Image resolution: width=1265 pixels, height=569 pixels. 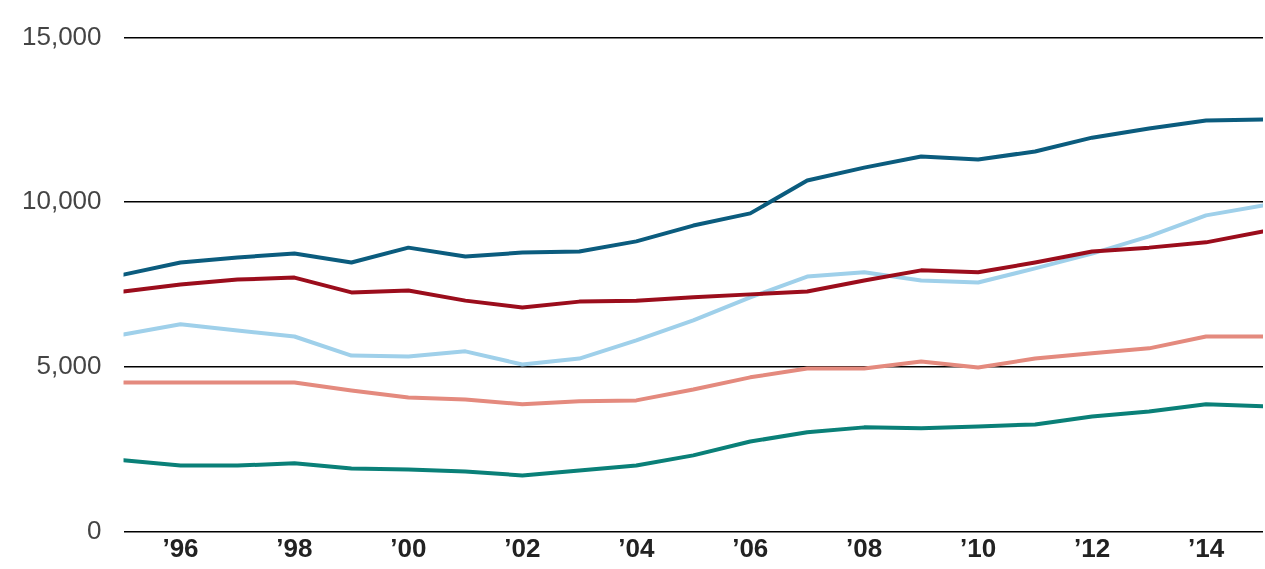 What do you see at coordinates (636, 548) in the screenshot?
I see `x-tick-label: ’04` at bounding box center [636, 548].